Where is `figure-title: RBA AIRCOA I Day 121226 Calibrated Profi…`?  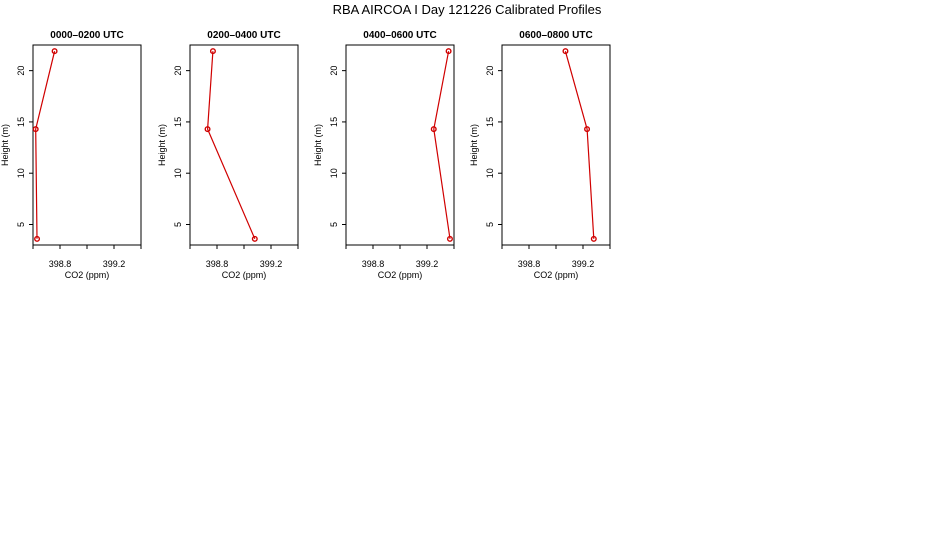
figure-title: RBA AIRCOA I Day 121226 Calibrated Profi… is located at coordinates (467, 9).